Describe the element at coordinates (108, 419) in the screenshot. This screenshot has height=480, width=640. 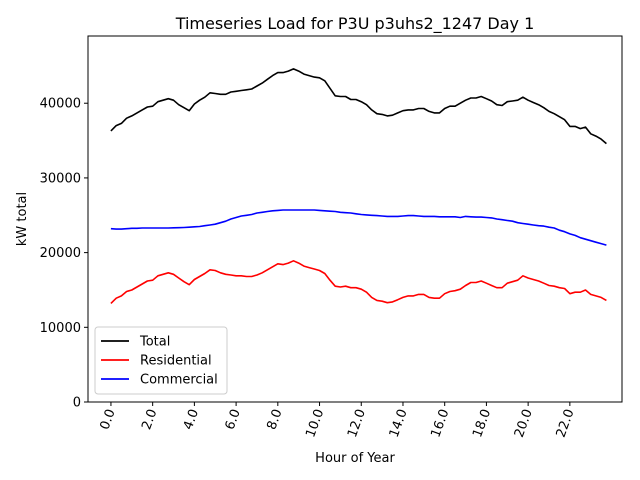
I see `x-tick-label: 0.0` at that location.